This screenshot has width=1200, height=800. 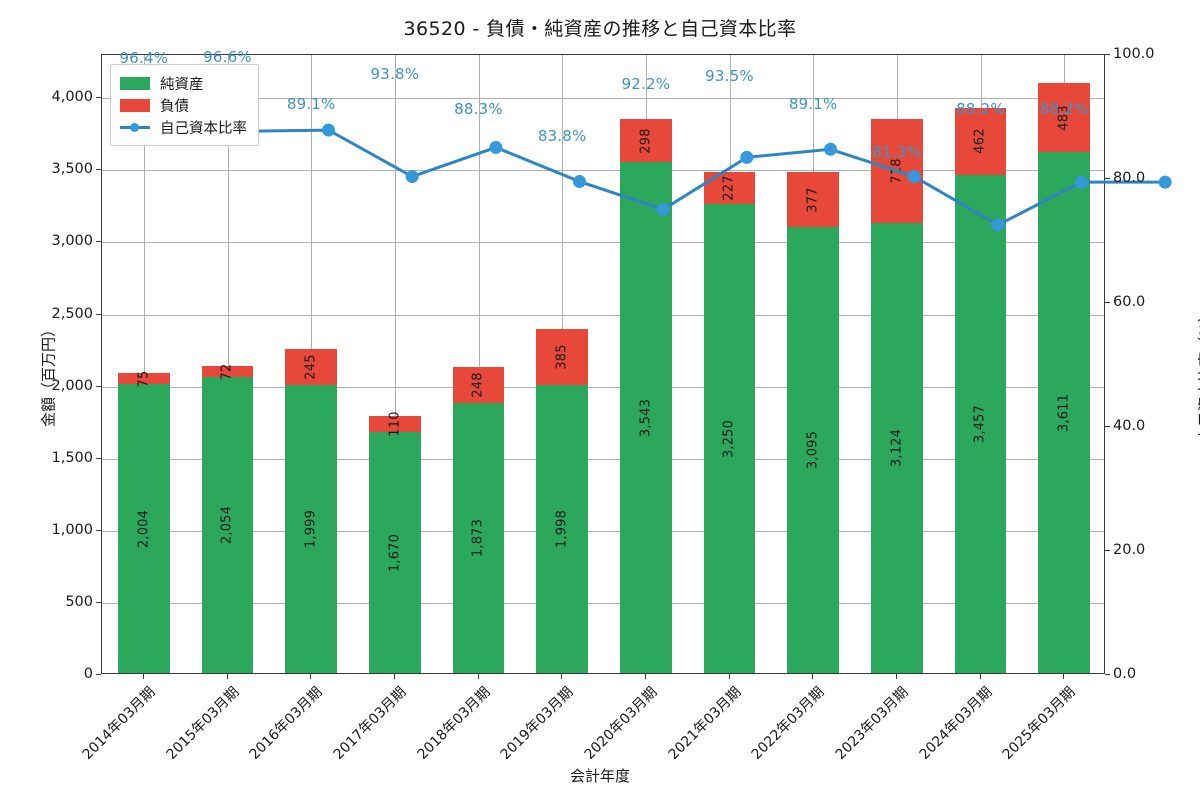 What do you see at coordinates (645, 417) in the screenshot?
I see `bar-segment-equity: 3,543` at bounding box center [645, 417].